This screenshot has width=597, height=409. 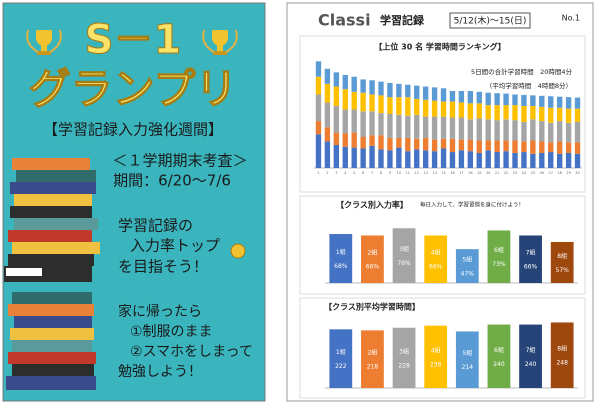 What do you see at coordinates (524, 173) in the screenshot?
I see `x-tick-label: 24` at bounding box center [524, 173].